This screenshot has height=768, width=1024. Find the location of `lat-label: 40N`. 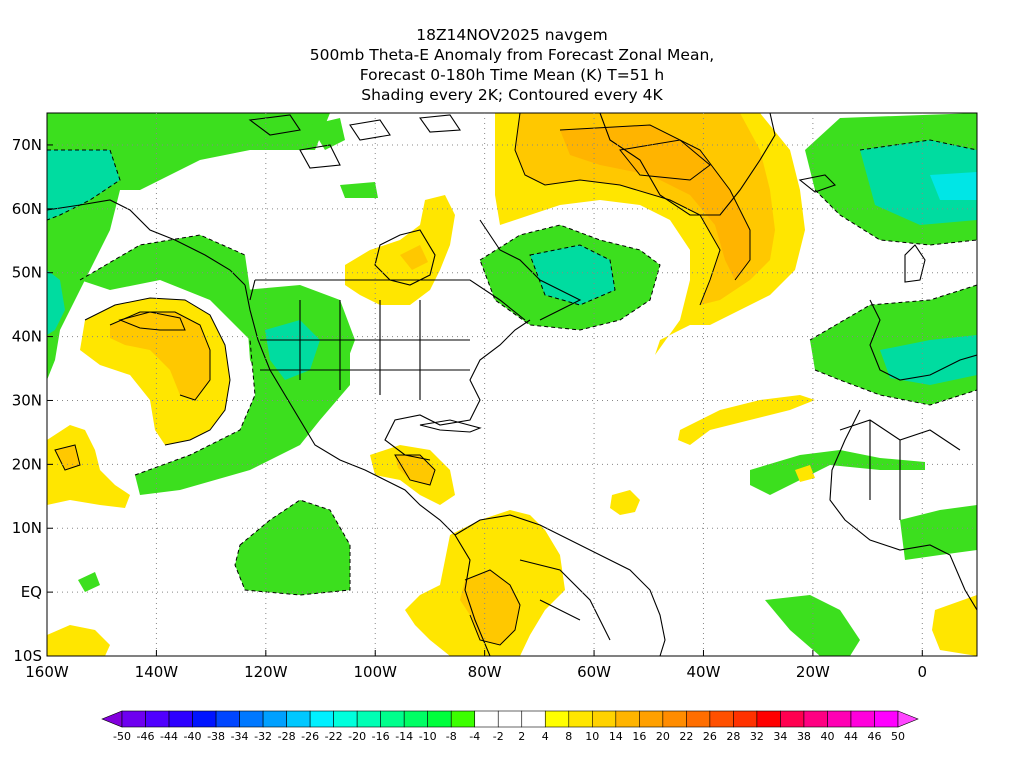

lat-label: 40N is located at coordinates (27, 337).